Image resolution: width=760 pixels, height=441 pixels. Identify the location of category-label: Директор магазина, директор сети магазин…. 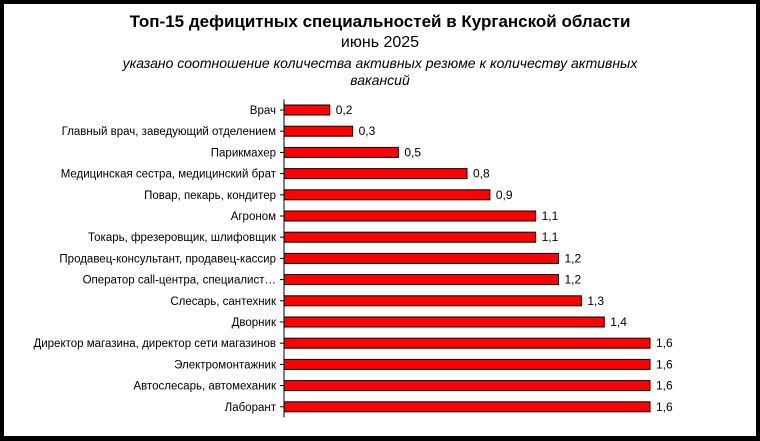
(154, 344).